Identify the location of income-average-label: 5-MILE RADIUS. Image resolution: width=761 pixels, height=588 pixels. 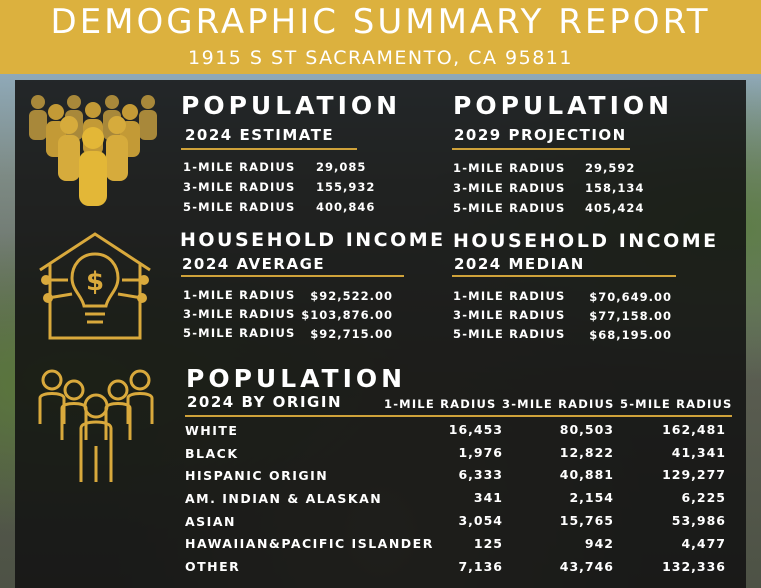
(239, 333).